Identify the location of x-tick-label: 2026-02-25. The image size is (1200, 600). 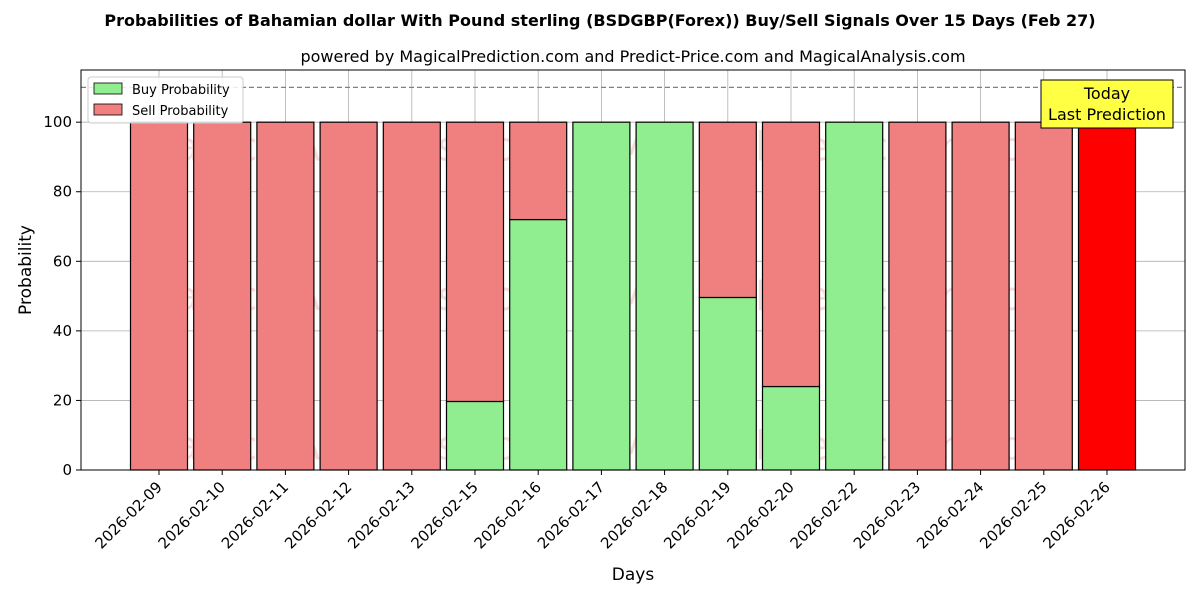
(1013, 515).